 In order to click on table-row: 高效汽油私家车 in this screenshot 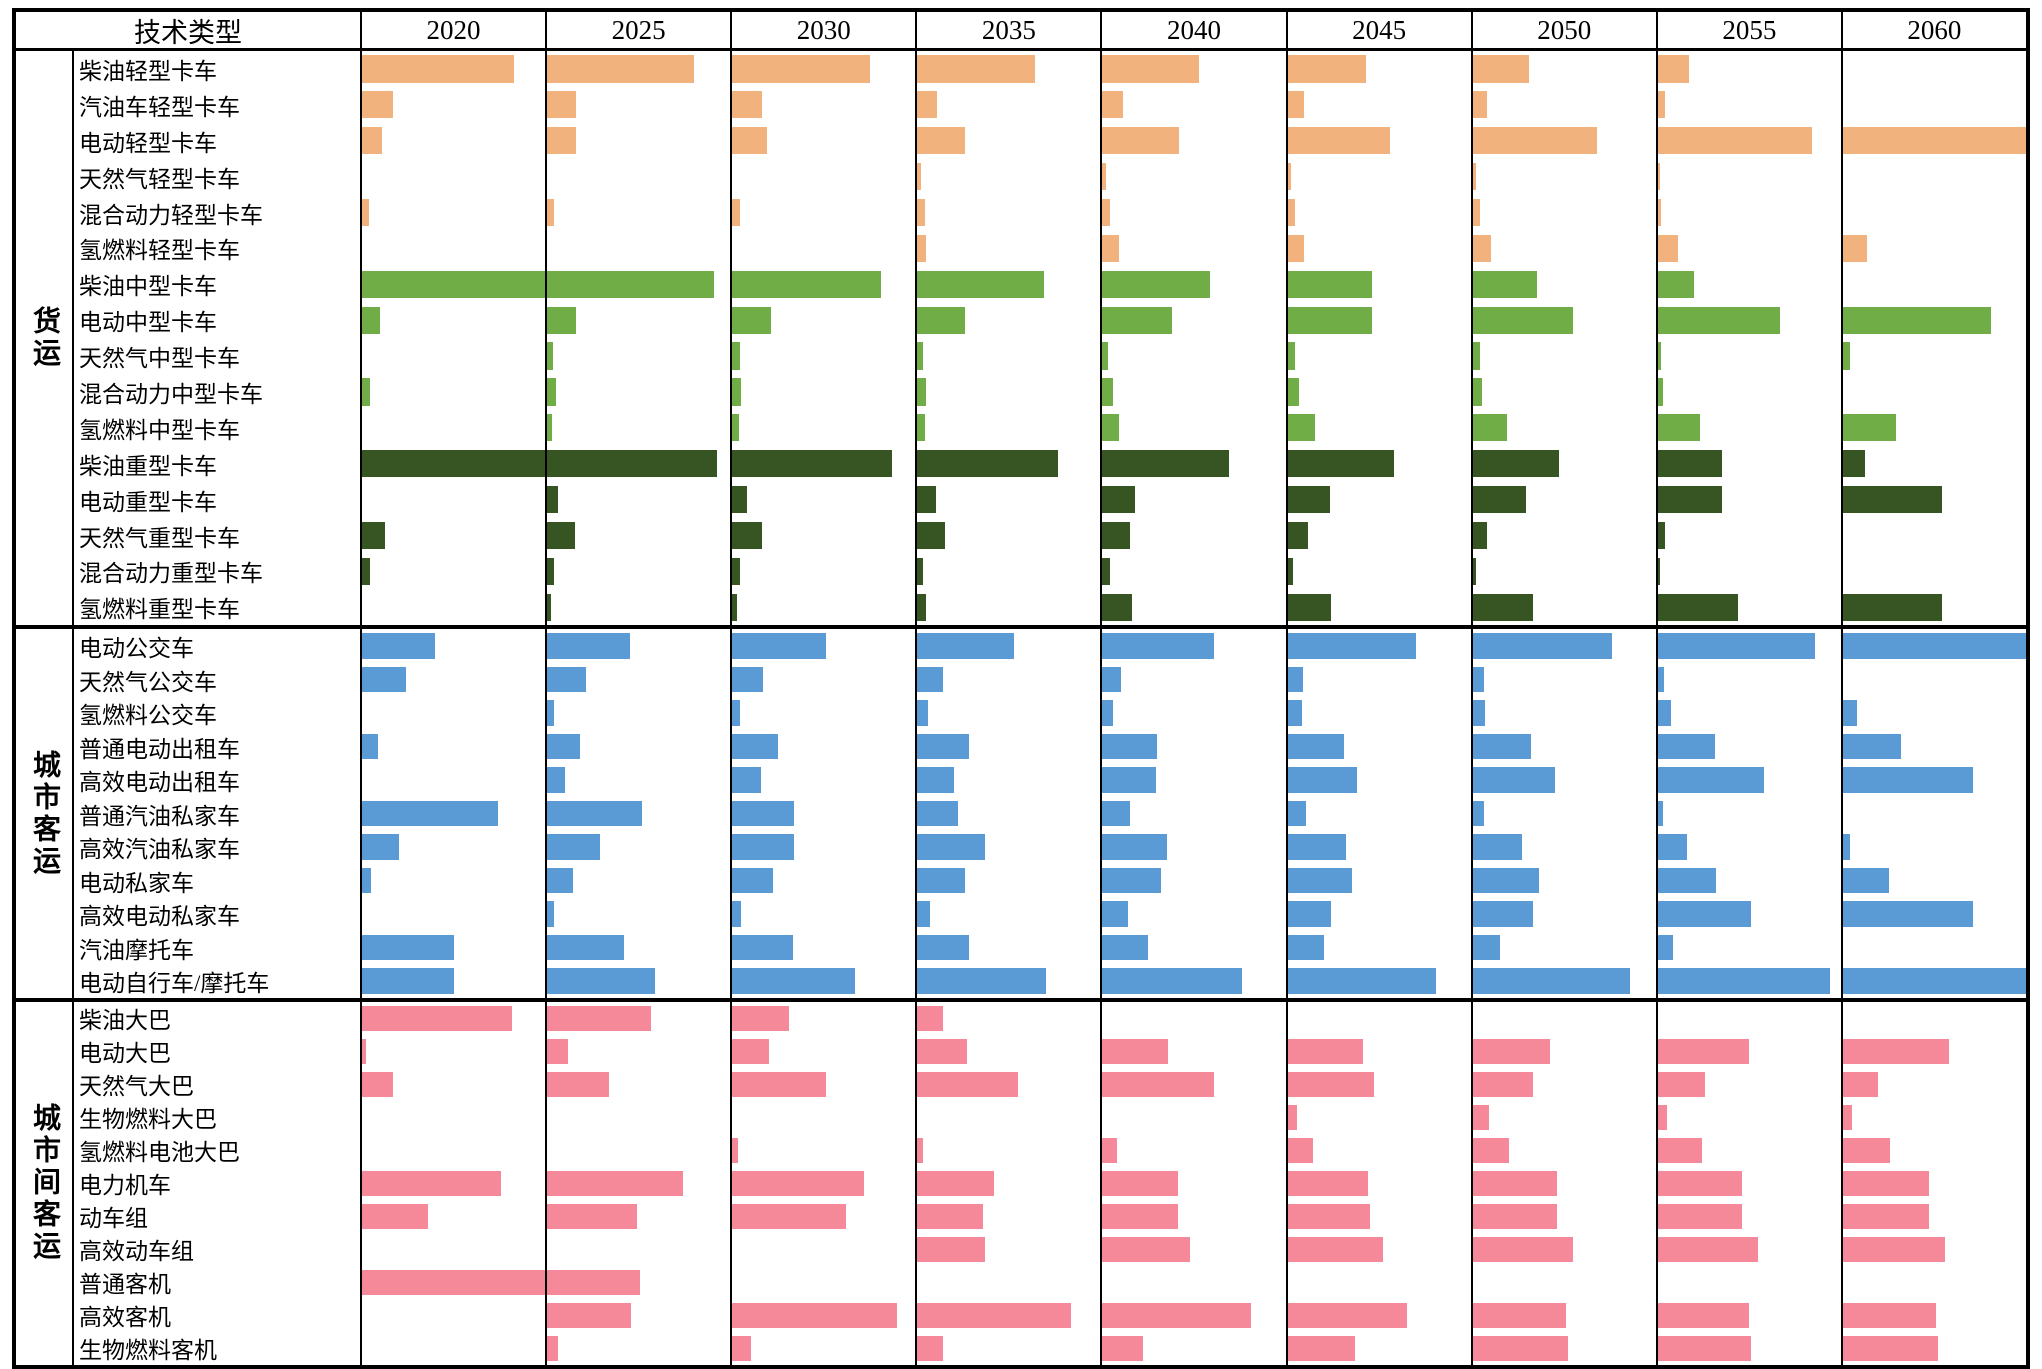, I will do `click(1050, 847)`.